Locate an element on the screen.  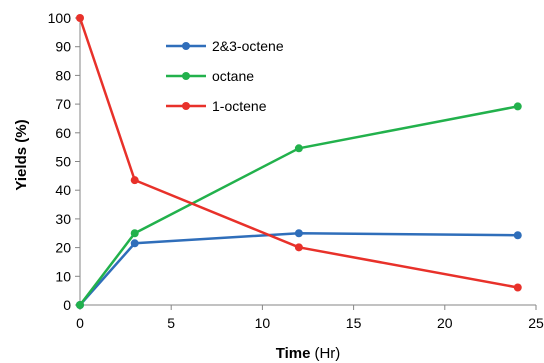
y-tick-label: 10 is located at coordinates (63, 276).